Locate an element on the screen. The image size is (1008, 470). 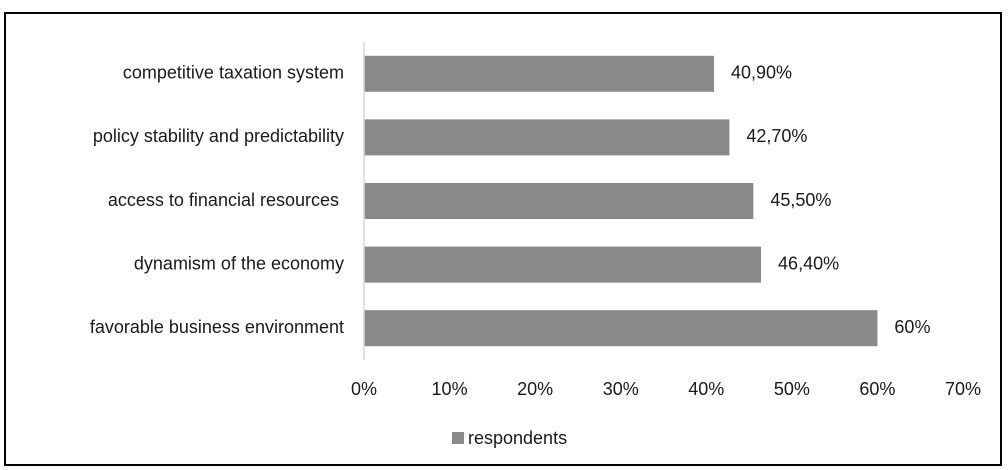
data-label: 45,50% is located at coordinates (800, 200).